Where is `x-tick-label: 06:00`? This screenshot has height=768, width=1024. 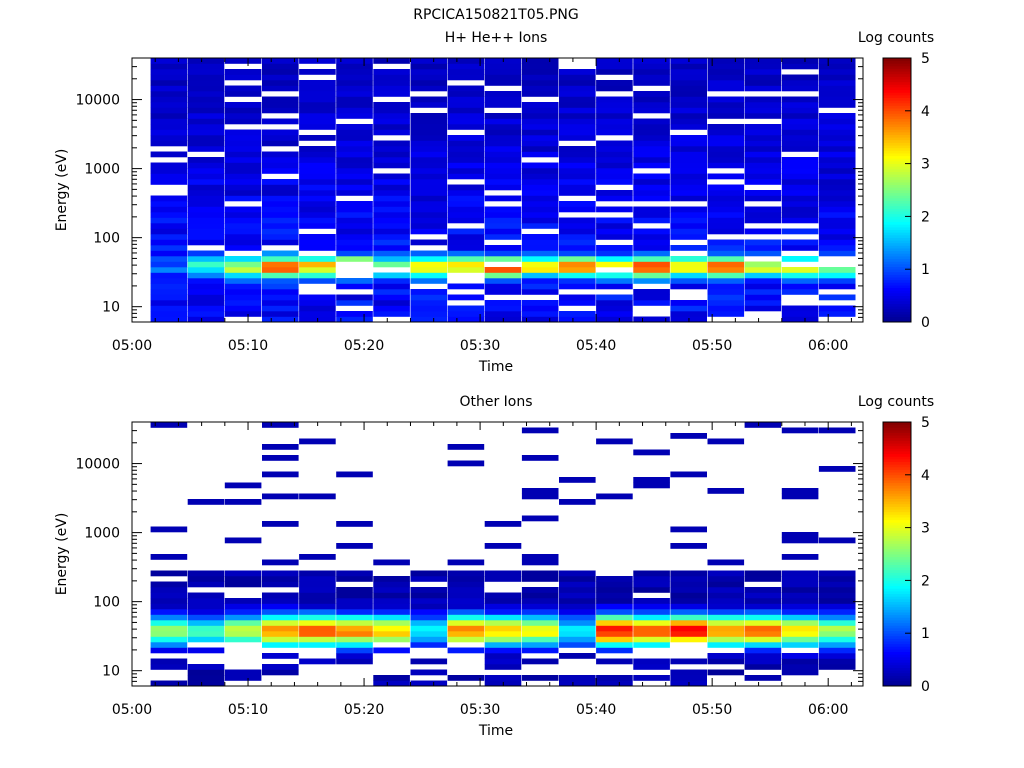
x-tick-label: 06:00 is located at coordinates (828, 710).